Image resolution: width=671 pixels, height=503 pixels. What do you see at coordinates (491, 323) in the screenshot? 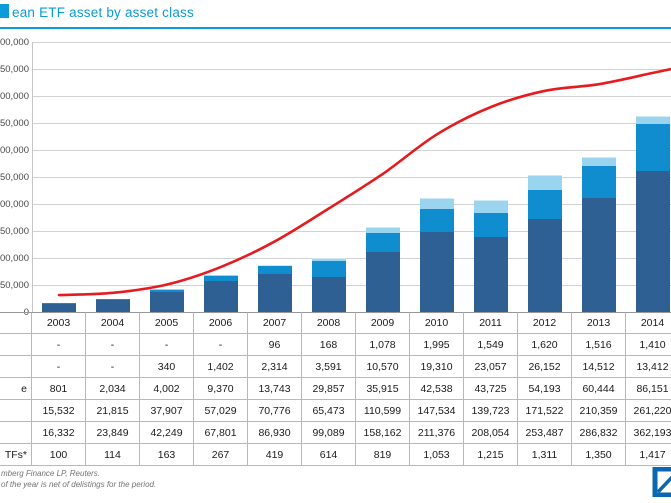
I see `year-header-cell: 2011` at bounding box center [491, 323].